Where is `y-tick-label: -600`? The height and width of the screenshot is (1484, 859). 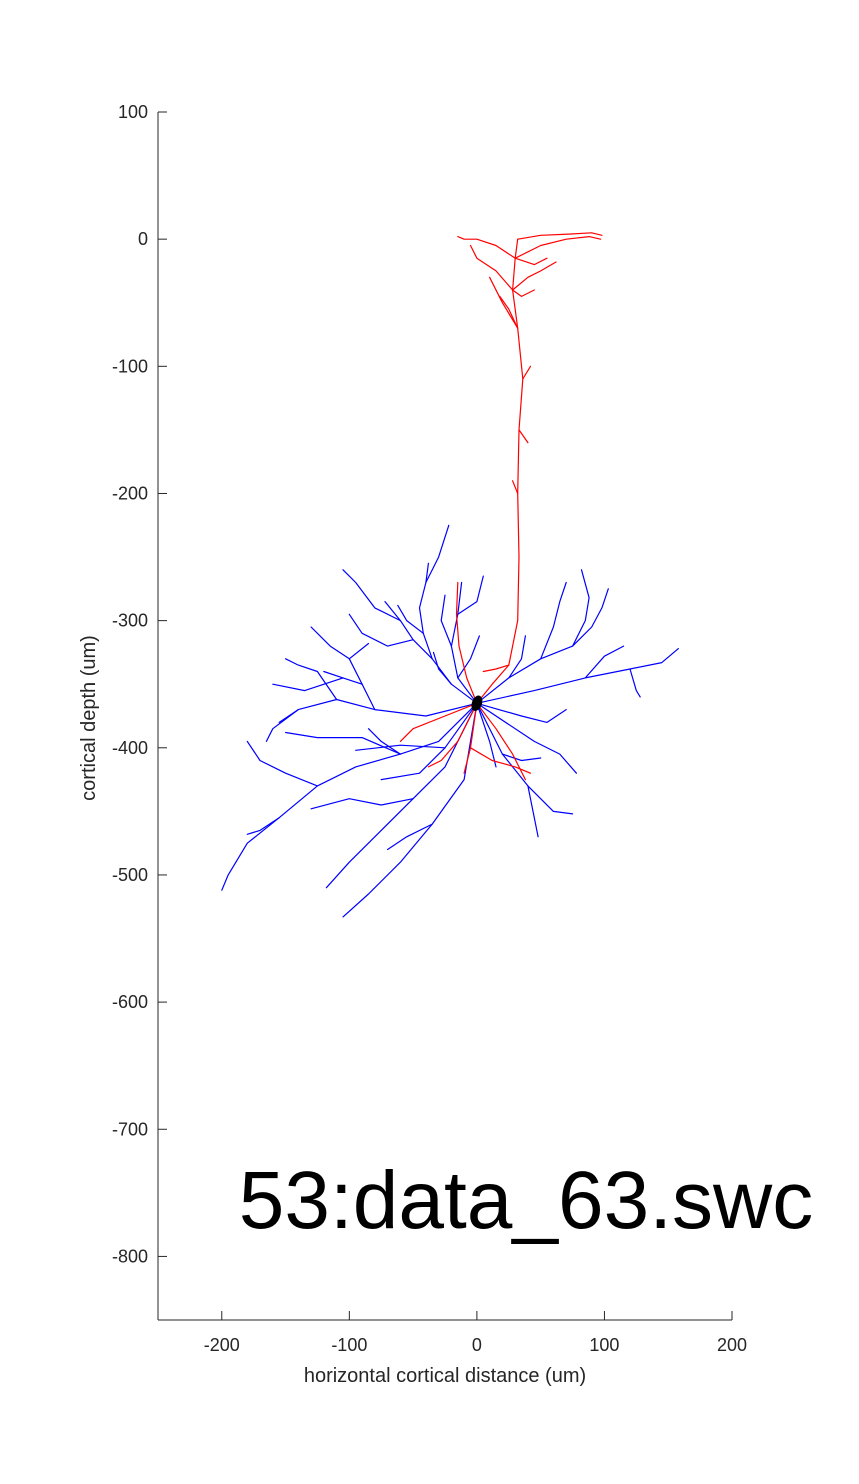
y-tick-label: -600 is located at coordinates (130, 1002).